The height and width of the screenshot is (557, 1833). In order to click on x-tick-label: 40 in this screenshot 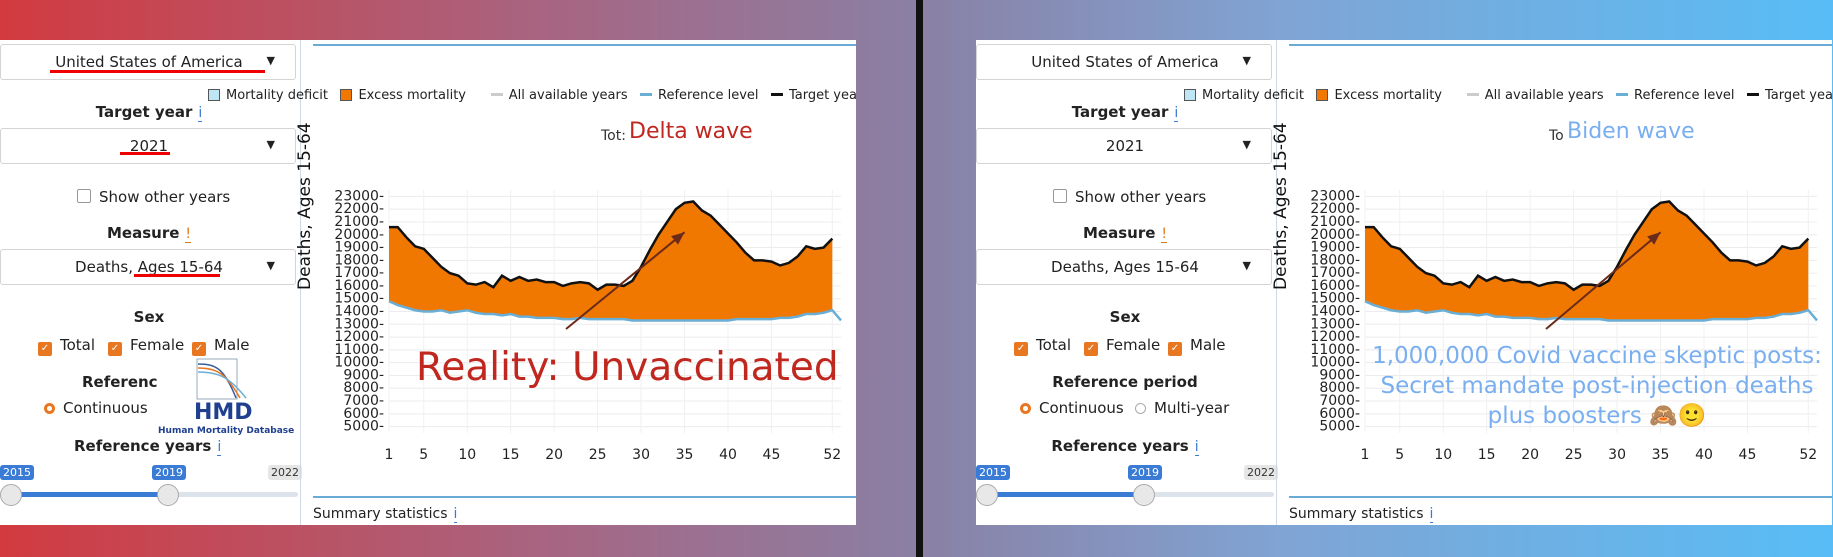, I will do `click(728, 455)`.